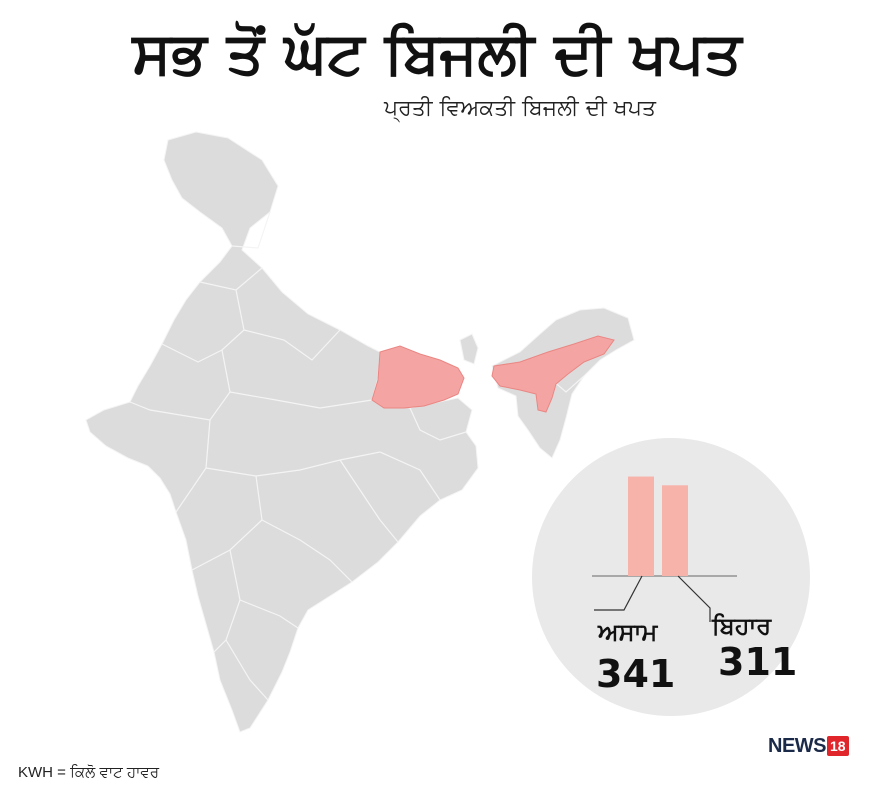  What do you see at coordinates (758, 662) in the screenshot?
I see `bihar-value: 311` at bounding box center [758, 662].